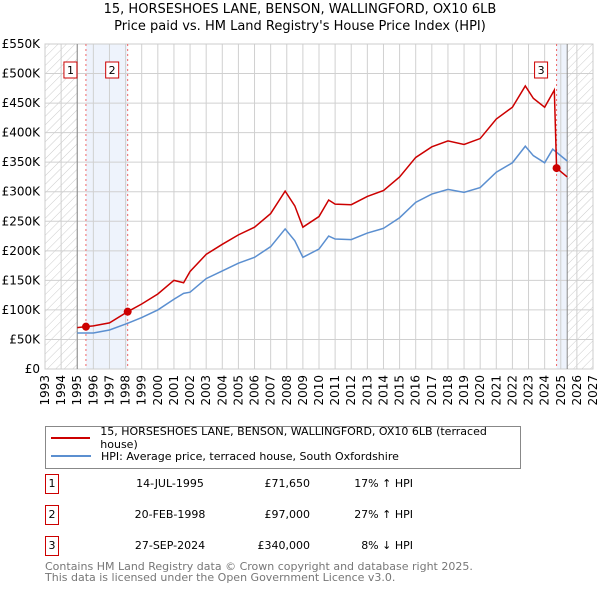  Describe the element at coordinates (61, 390) in the screenshot. I see `x-tick-label: 1994` at that location.